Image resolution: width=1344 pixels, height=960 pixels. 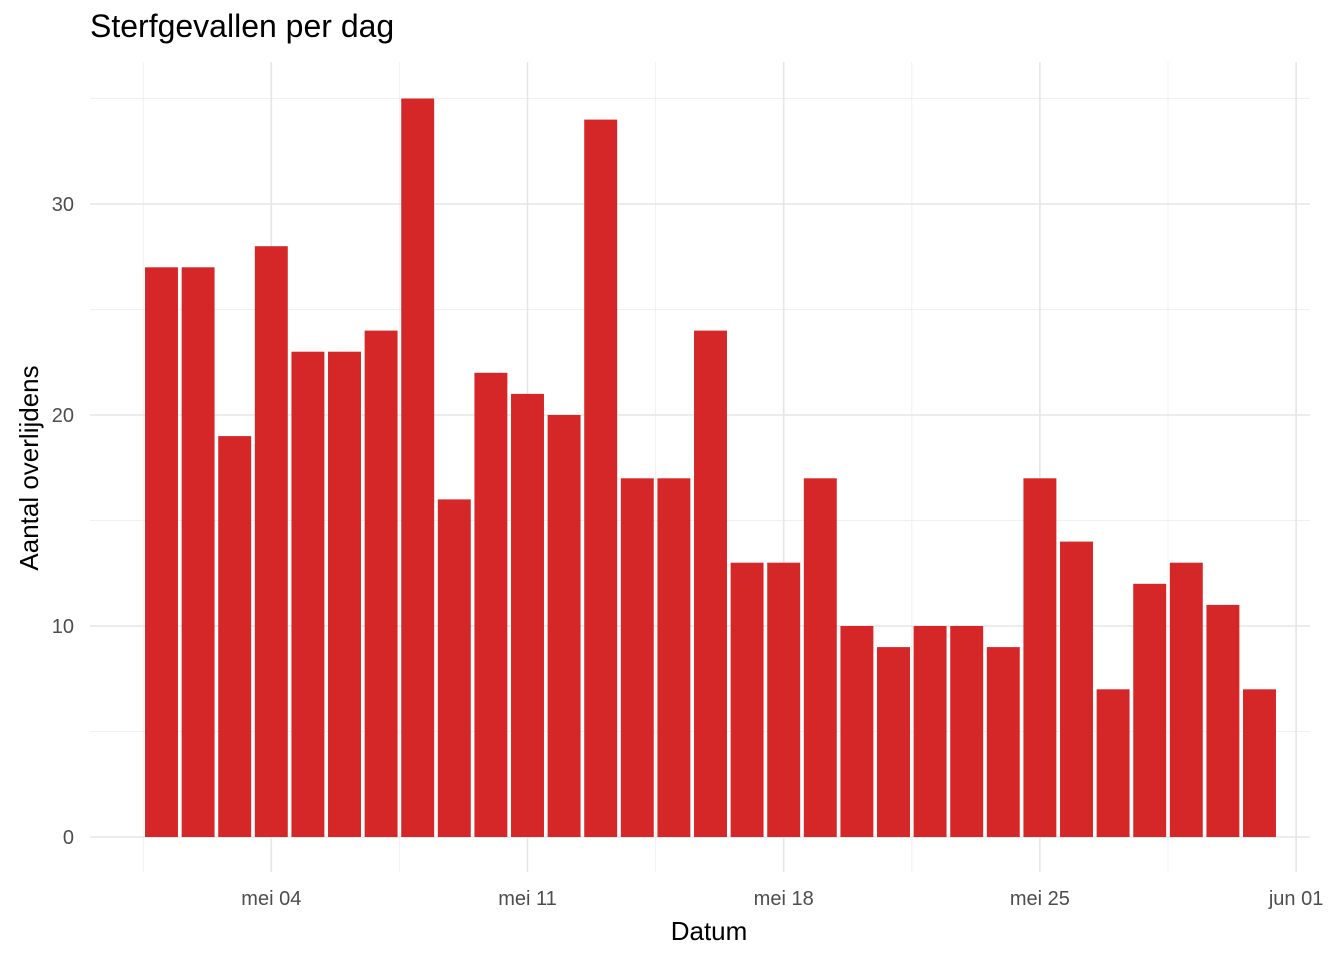 I want to click on y-axis-tick-labels: 0 10 20 30, so click(x=63, y=521).